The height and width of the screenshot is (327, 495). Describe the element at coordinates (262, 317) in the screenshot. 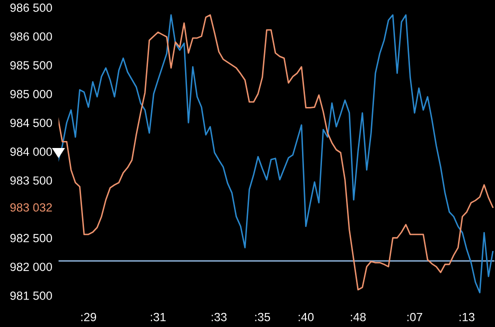

I see `x-tick-label: :35` at that location.